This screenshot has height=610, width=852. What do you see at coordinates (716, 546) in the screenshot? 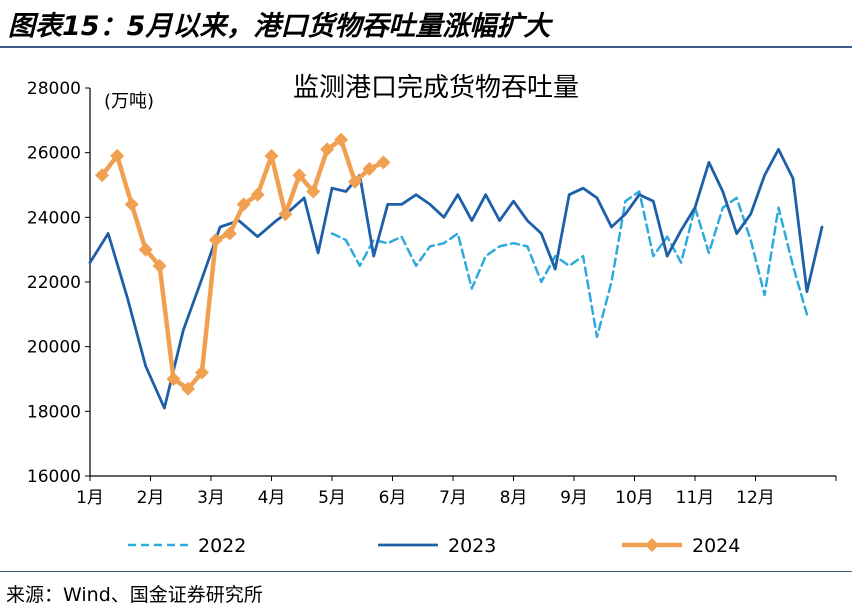
I see `legend-label-2024: 2024` at bounding box center [716, 546].